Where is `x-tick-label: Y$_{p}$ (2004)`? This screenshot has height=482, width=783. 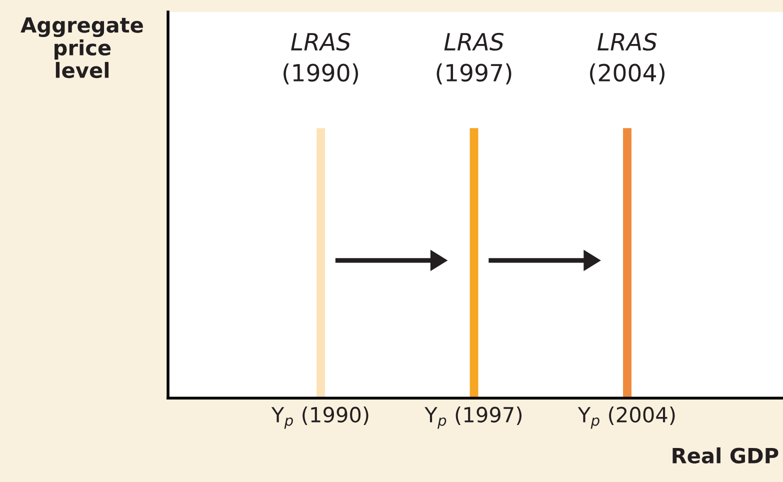
x-tick-label: Y$_{p}$ (2004) is located at coordinates (626, 417).